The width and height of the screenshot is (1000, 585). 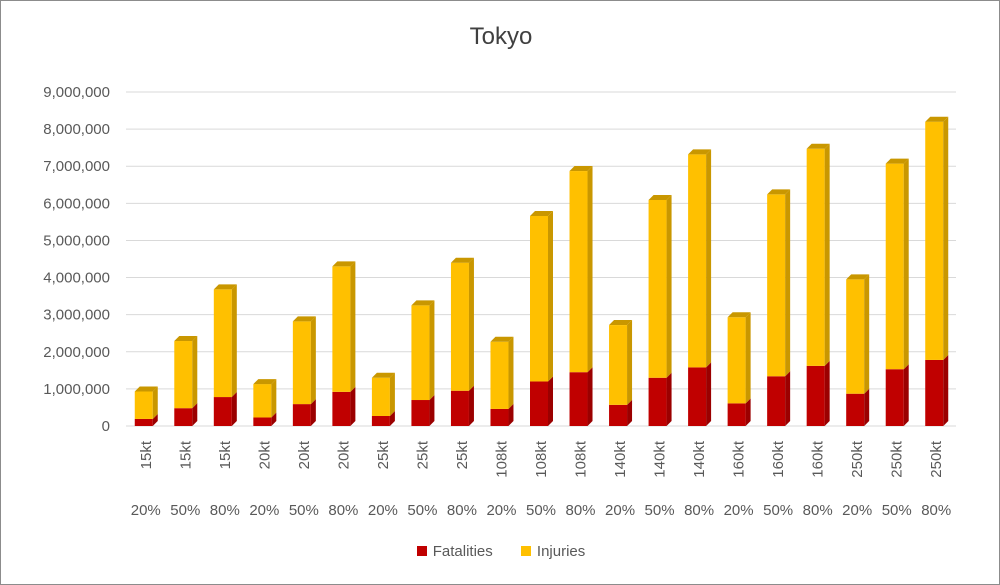 What do you see at coordinates (76, 240) in the screenshot?
I see `y-tick-label: 5,000,000` at bounding box center [76, 240].